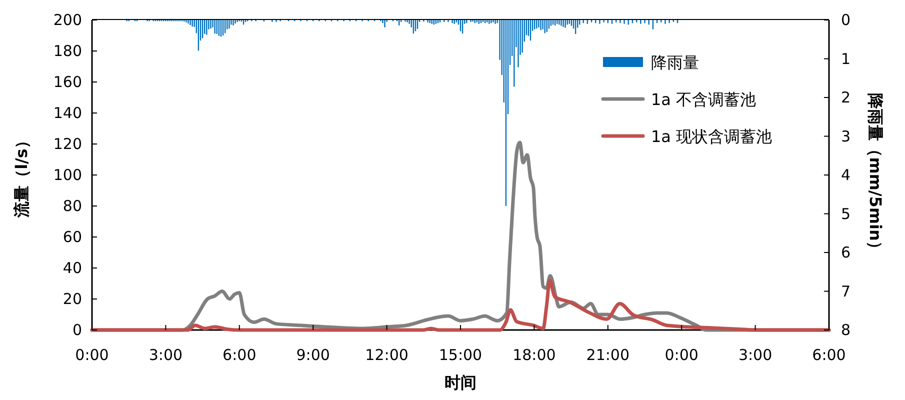 The height and width of the screenshot is (400, 905). What do you see at coordinates (460, 355) in the screenshot?
I see `x-tick-label: 15:00` at bounding box center [460, 355].